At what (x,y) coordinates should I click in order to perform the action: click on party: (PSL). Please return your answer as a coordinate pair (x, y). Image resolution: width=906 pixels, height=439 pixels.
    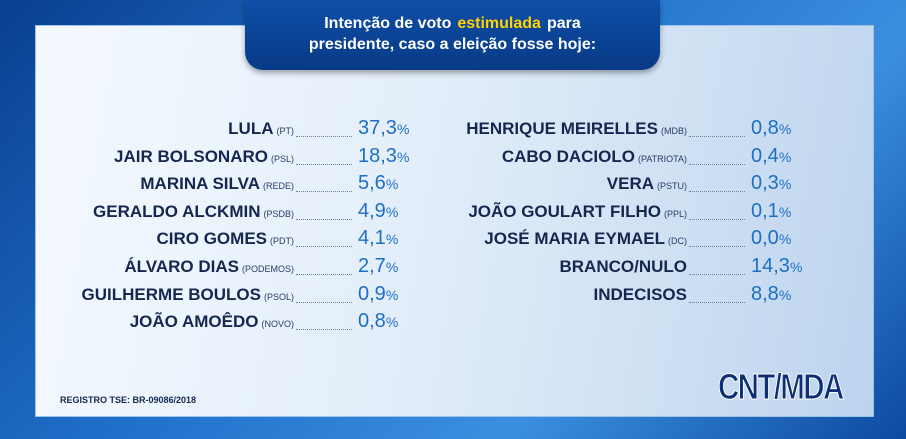
    Looking at the image, I should click on (282, 158).